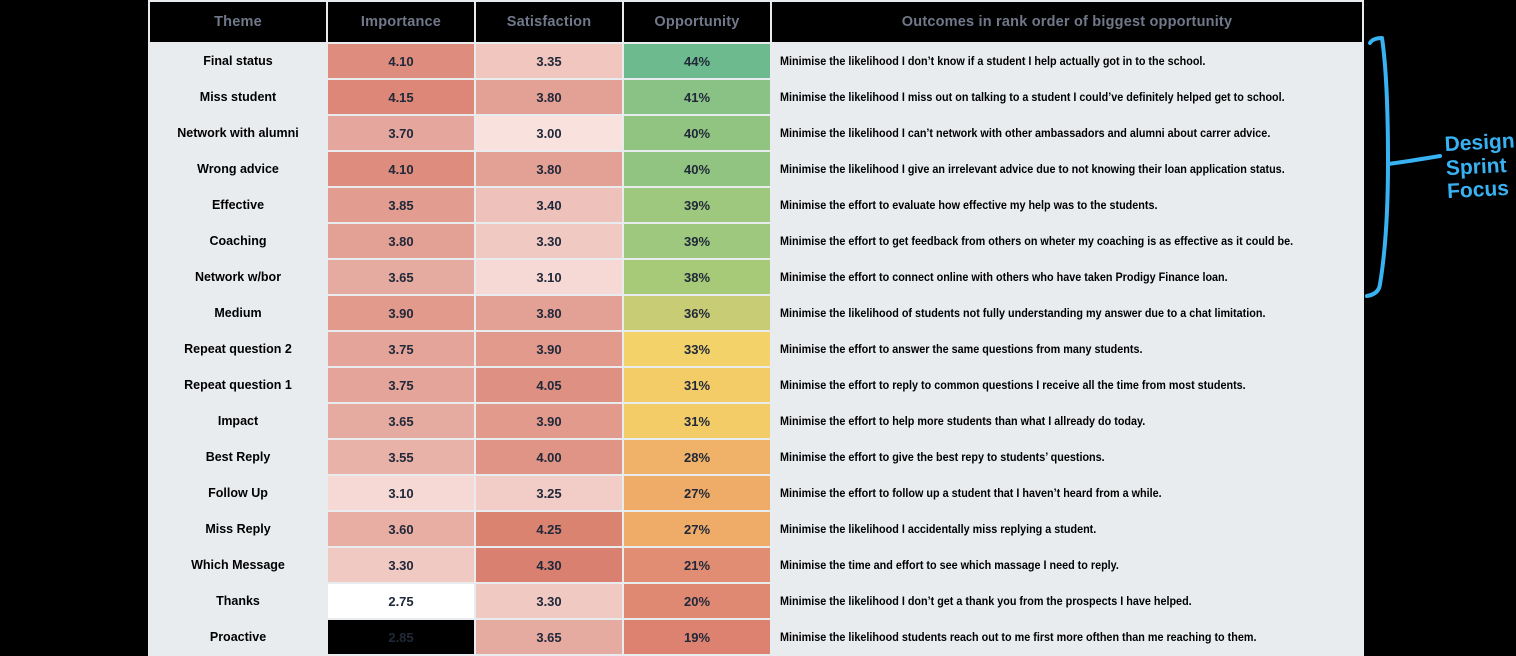  Describe the element at coordinates (401, 349) in the screenshot. I see `importance-cell: 3.75` at that location.